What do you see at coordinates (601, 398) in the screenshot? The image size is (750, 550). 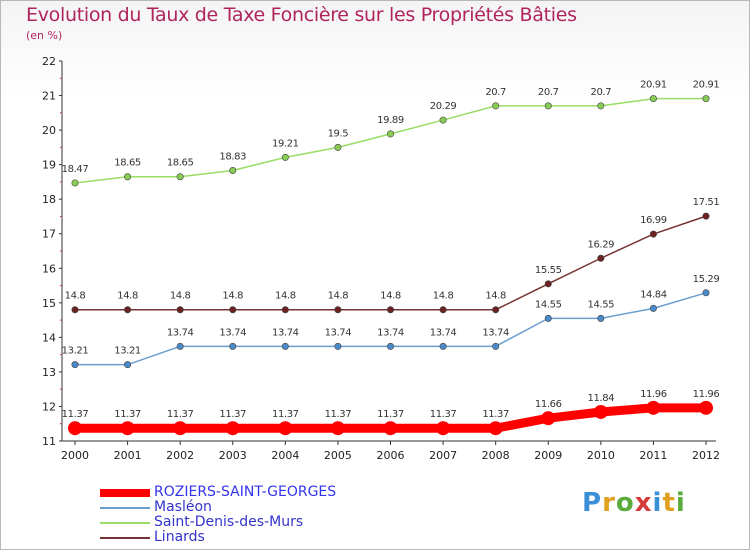 I see `data-label: 11.84` at bounding box center [601, 398].